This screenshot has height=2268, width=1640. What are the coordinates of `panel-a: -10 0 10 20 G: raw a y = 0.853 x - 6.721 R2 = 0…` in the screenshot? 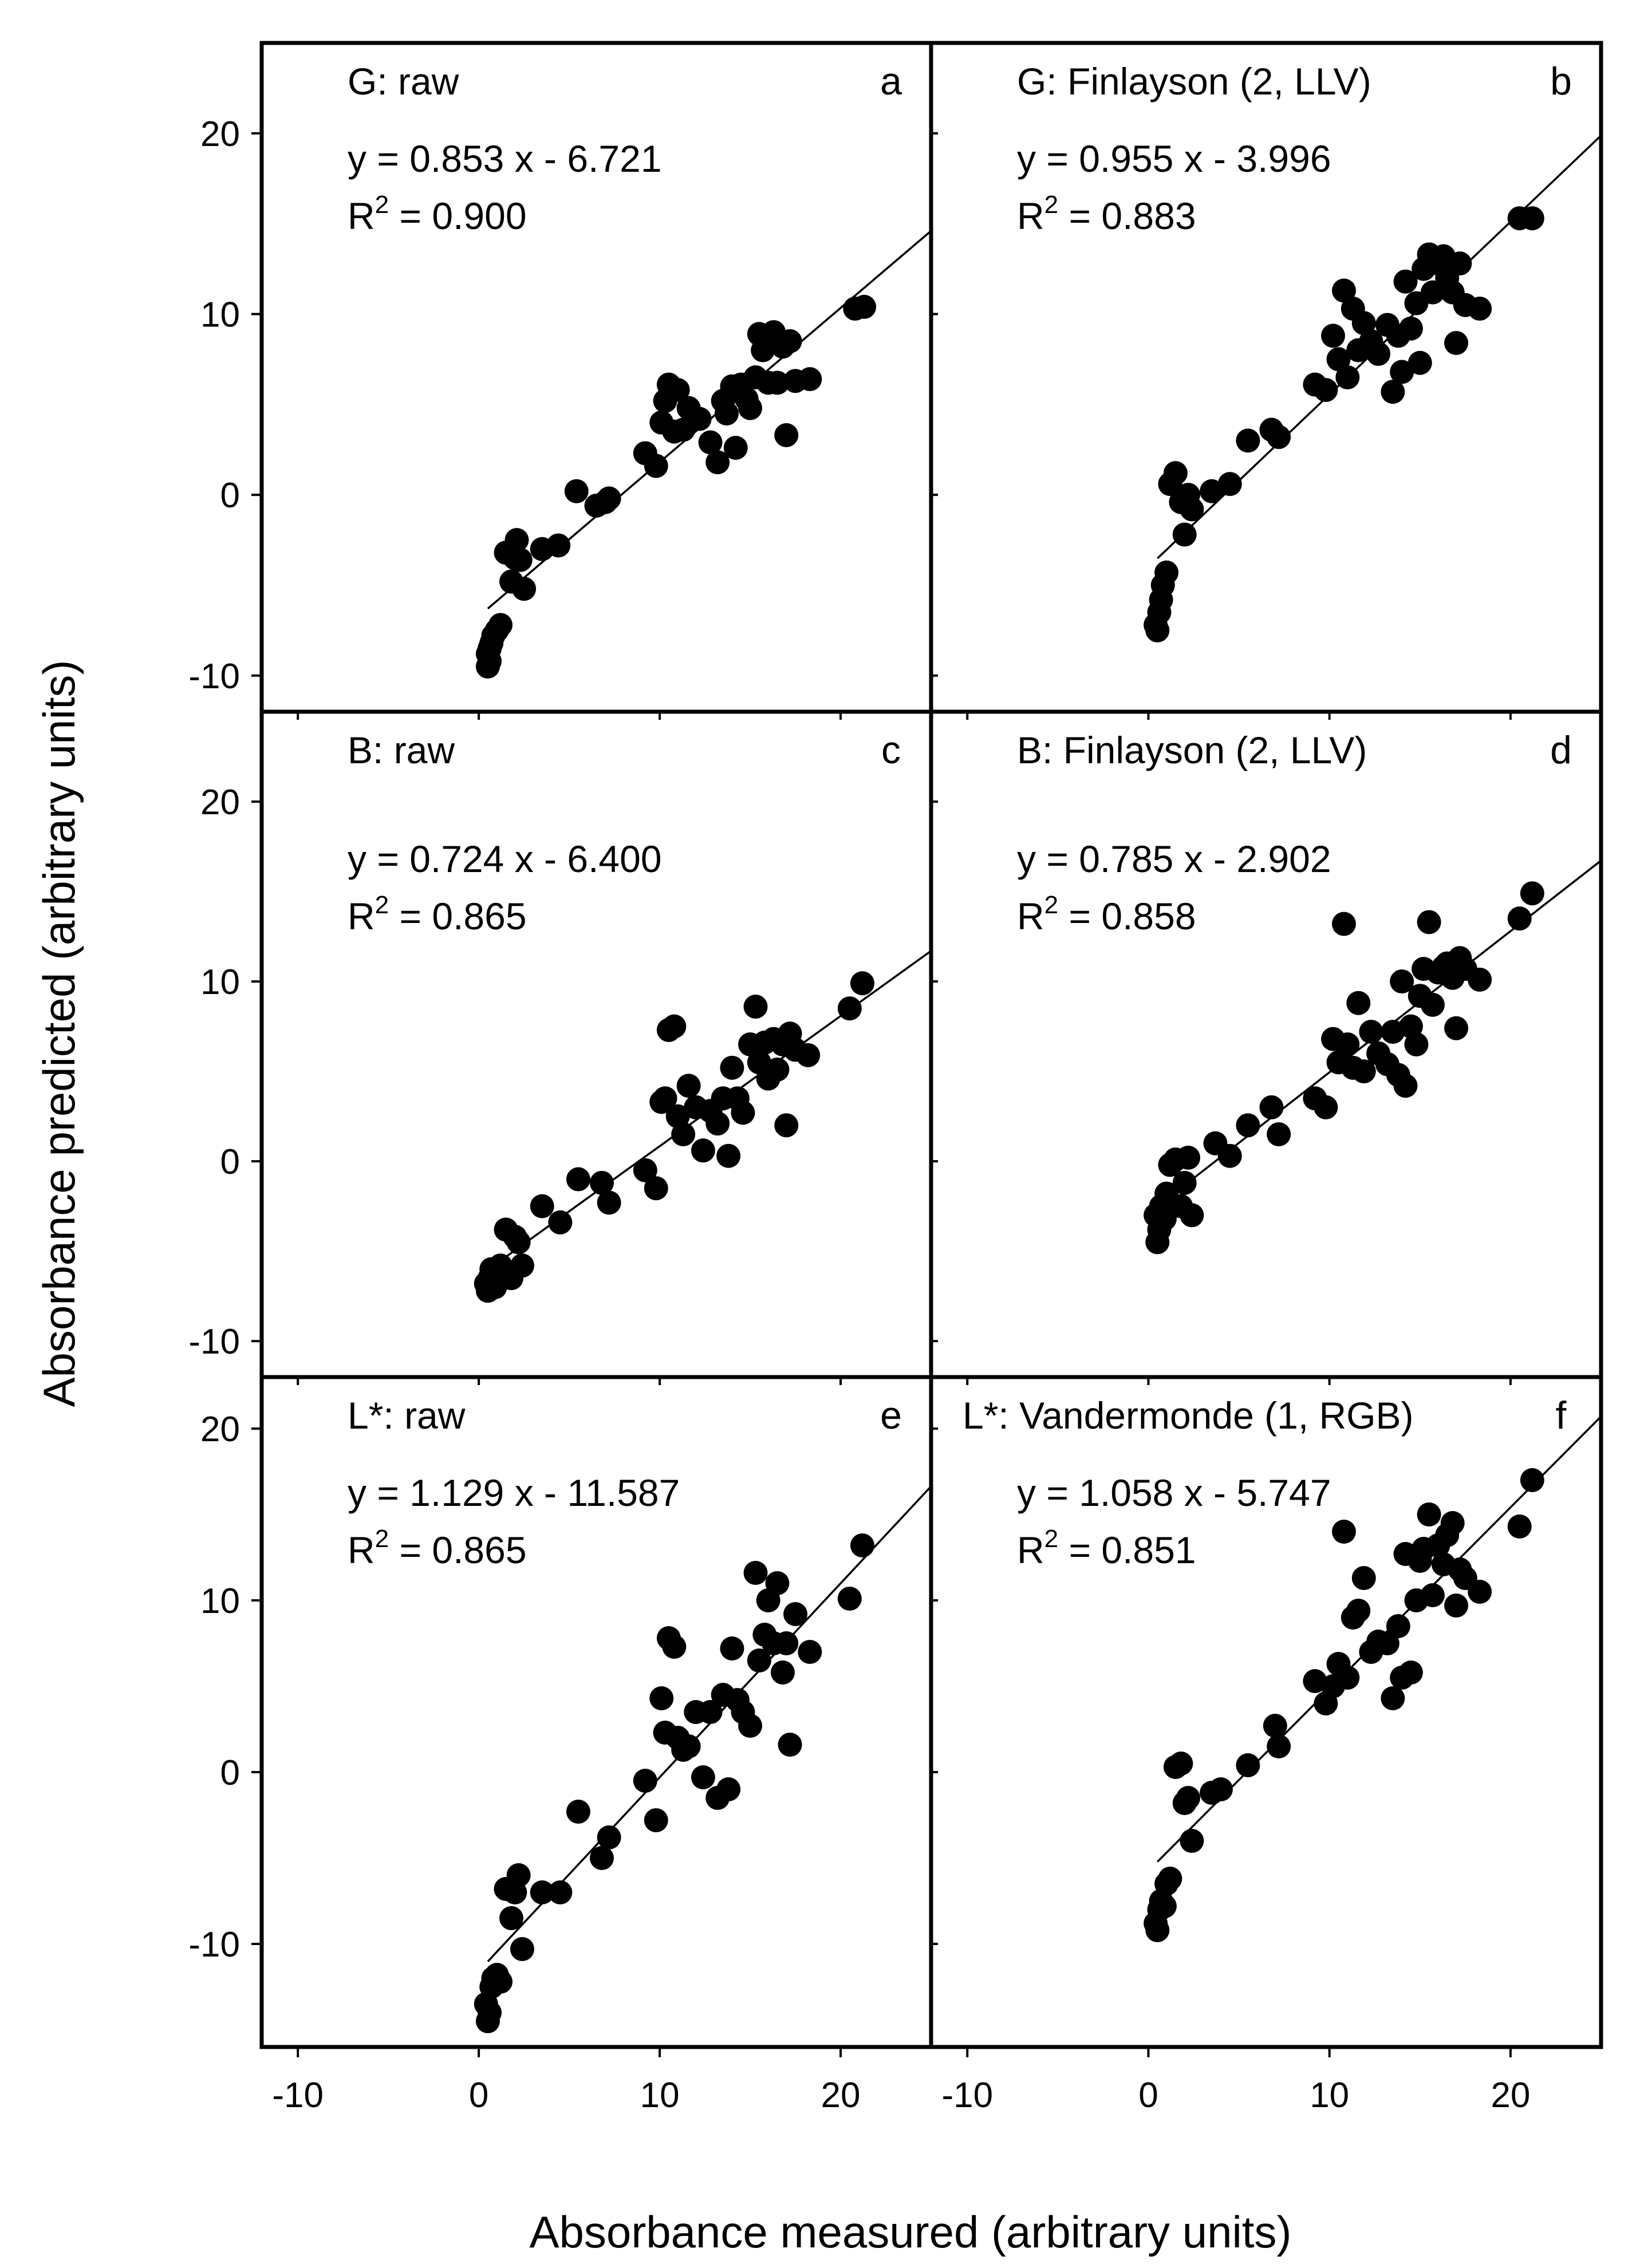 It's located at (560, 380).